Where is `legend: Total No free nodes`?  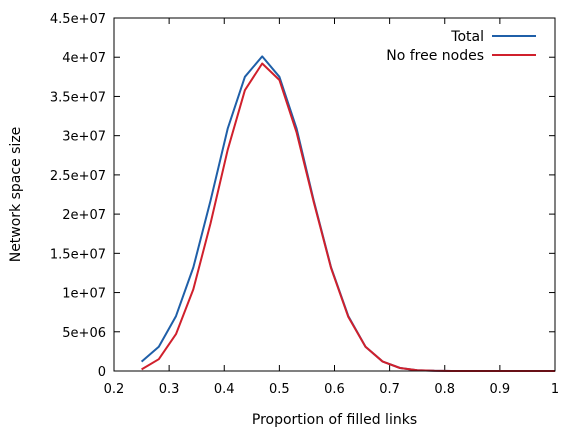
legend: Total No free nodes is located at coordinates (461, 46).